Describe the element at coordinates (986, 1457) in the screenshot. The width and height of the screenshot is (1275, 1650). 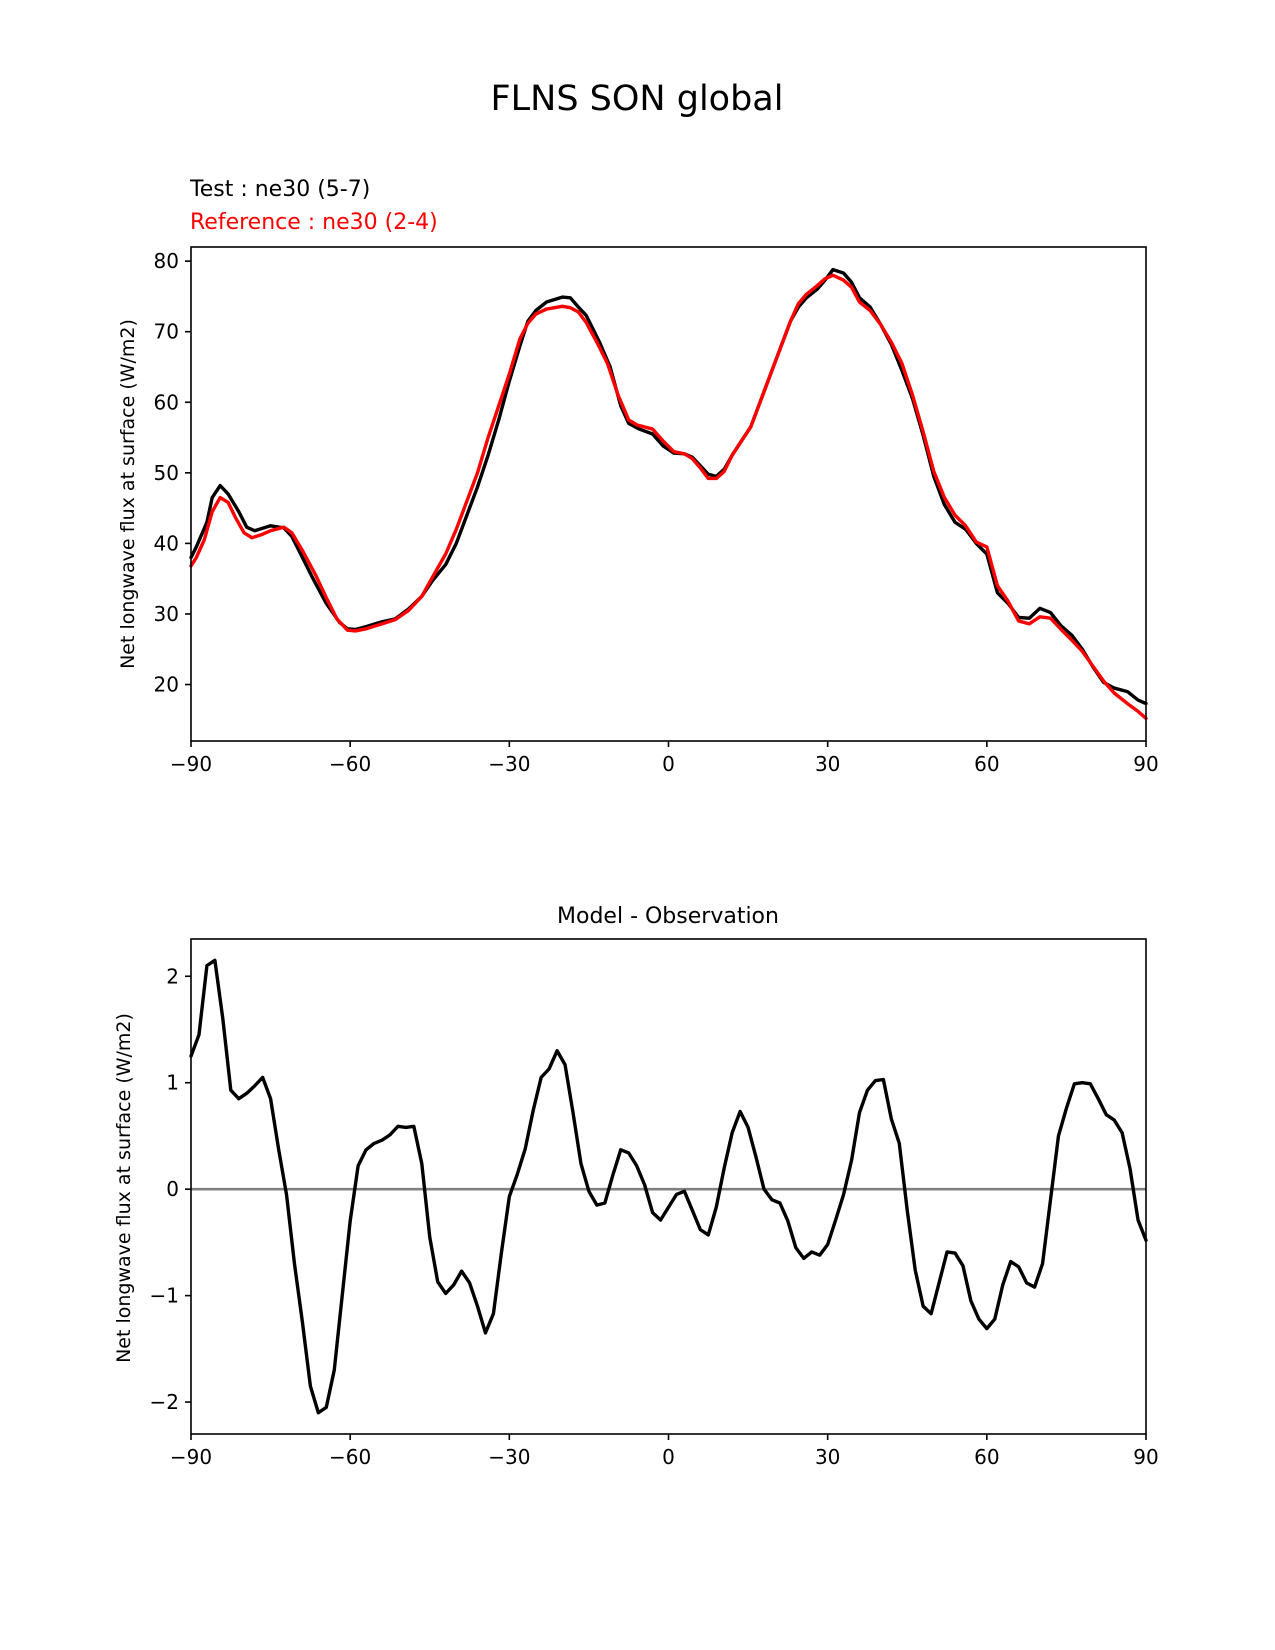
I see `bottom-x-tick-label: 60` at that location.